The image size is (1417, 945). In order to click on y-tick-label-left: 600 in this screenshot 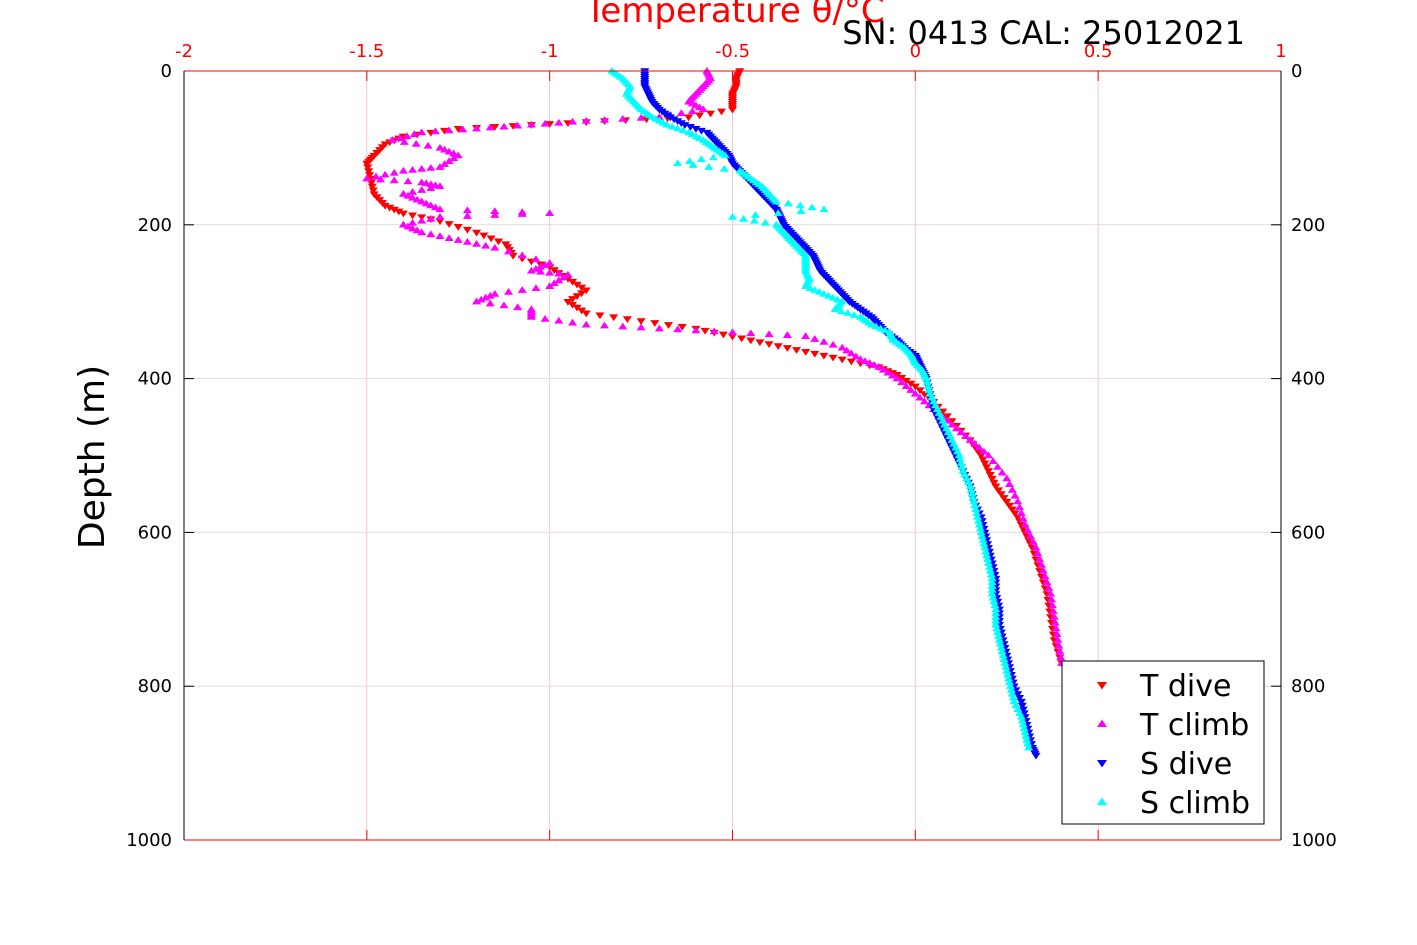, I will do `click(155, 532)`.